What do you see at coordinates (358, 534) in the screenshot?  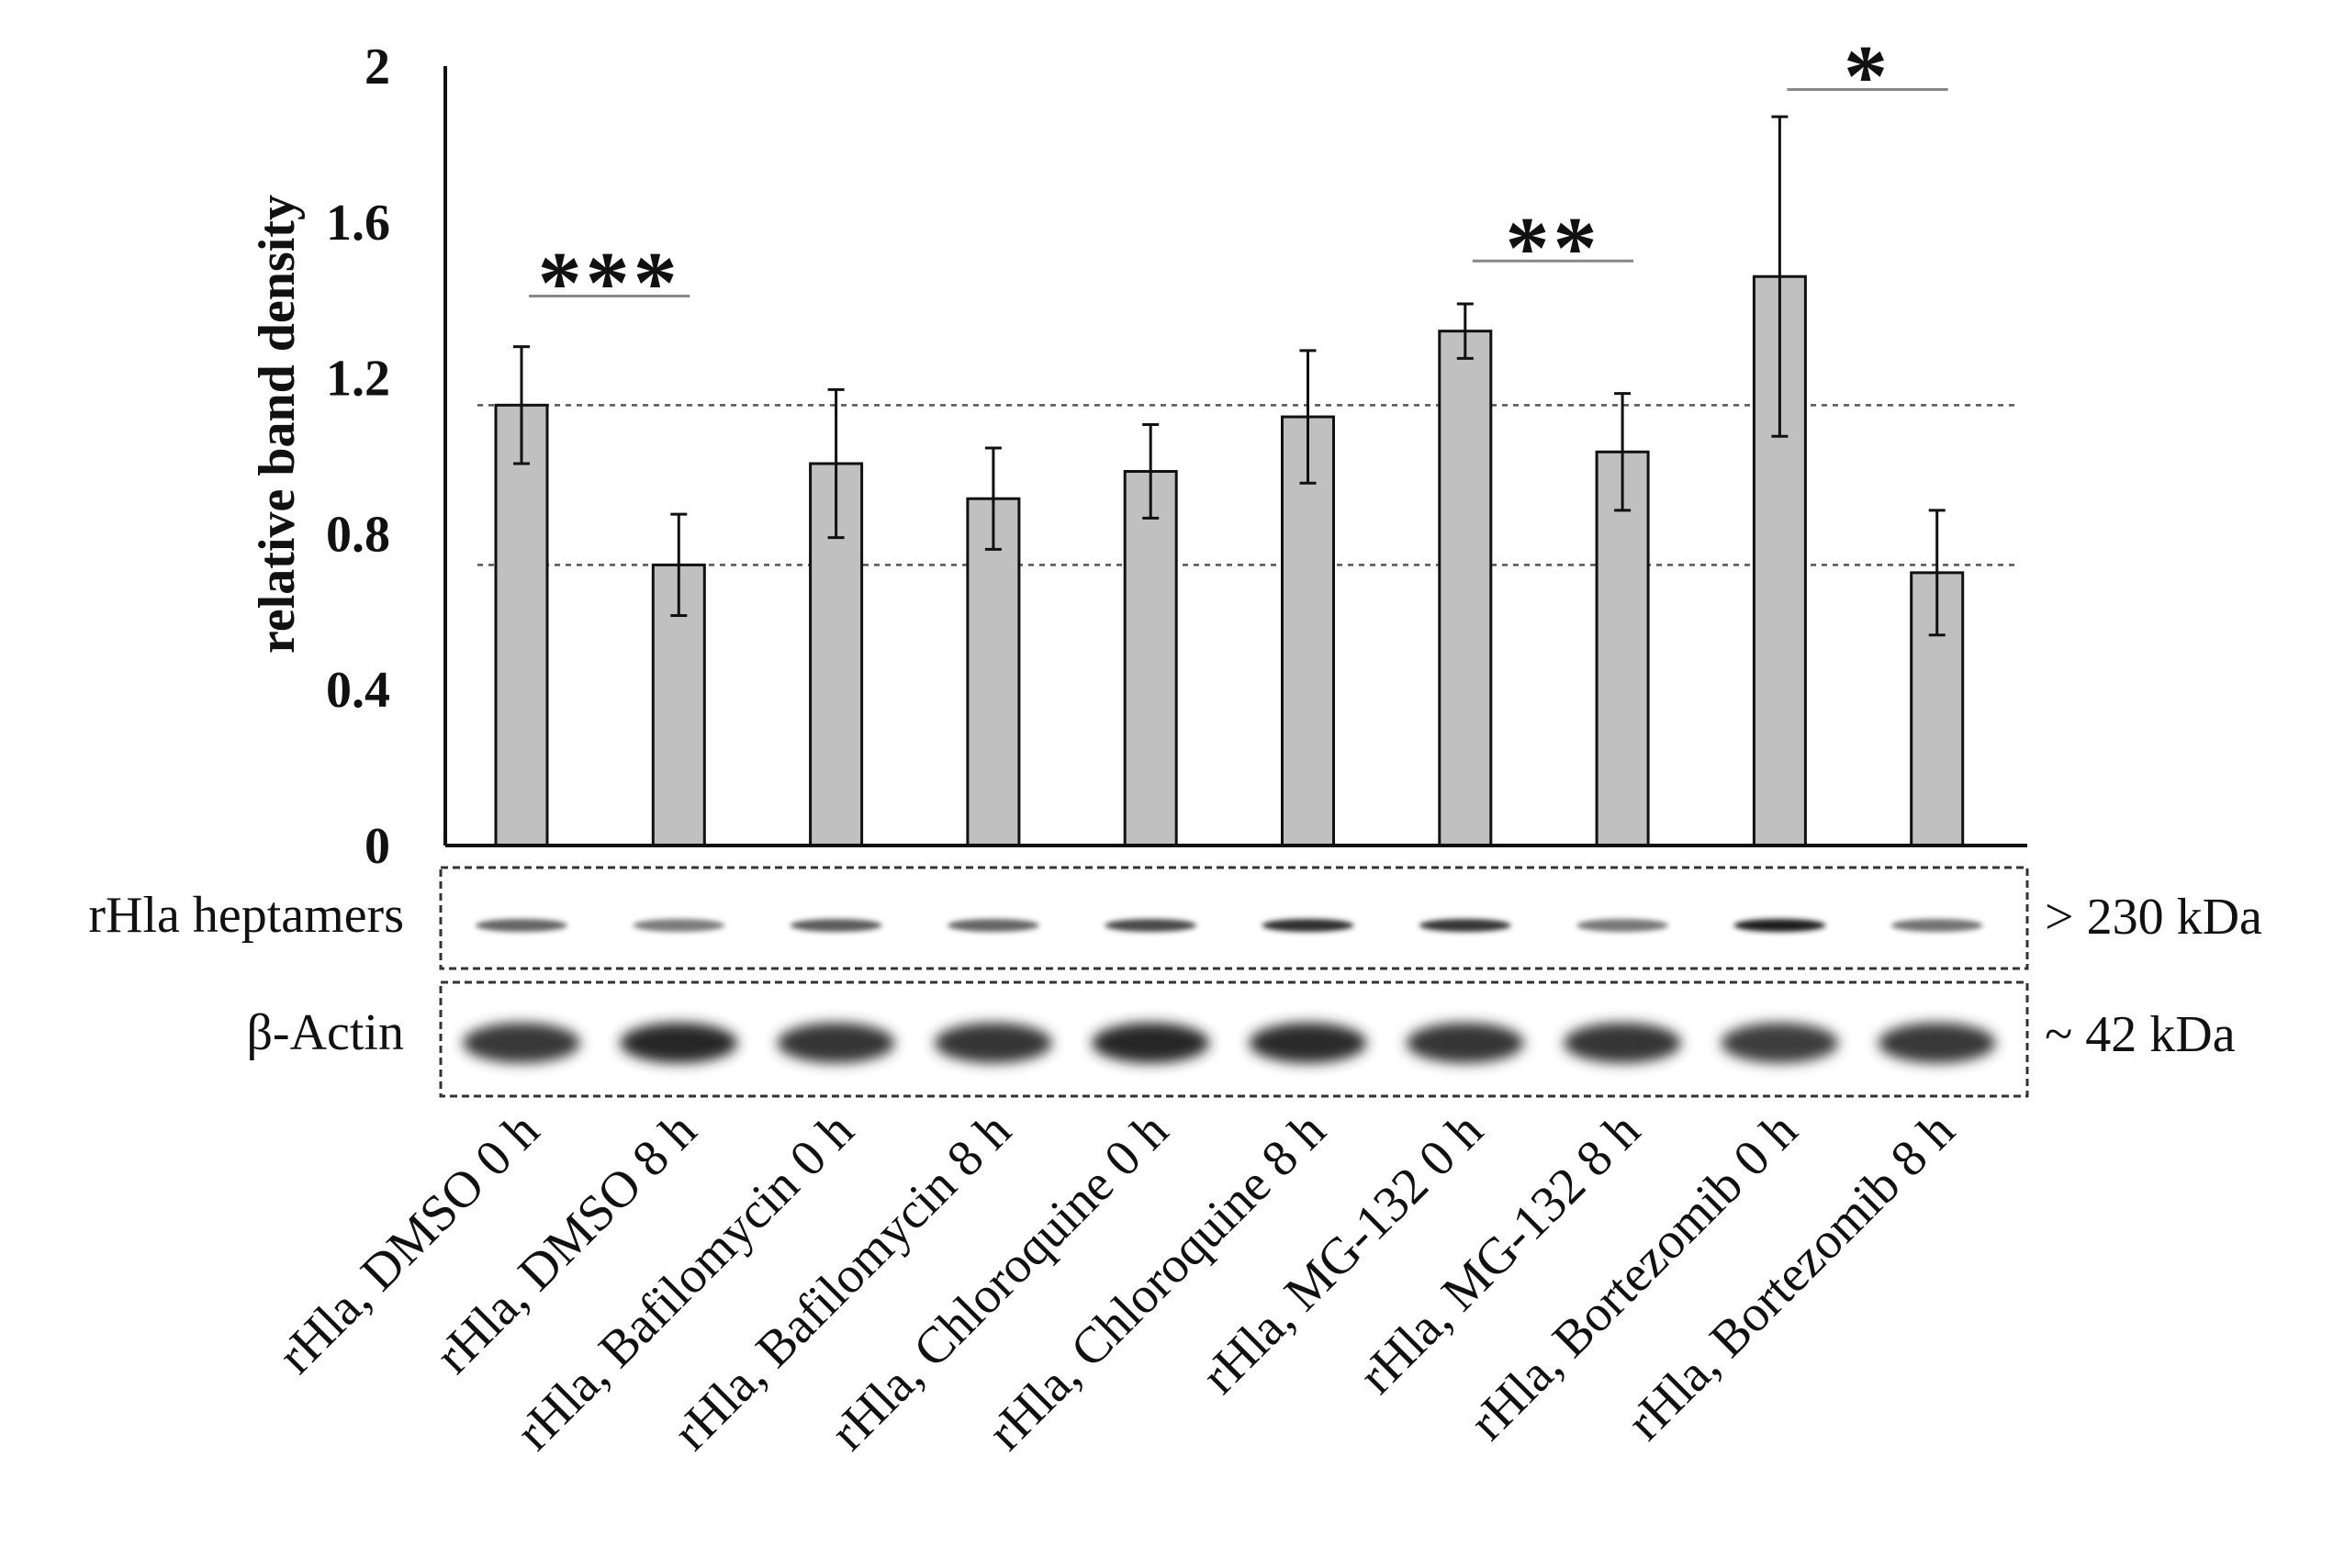 I see `y-tick-label: 0.8` at bounding box center [358, 534].